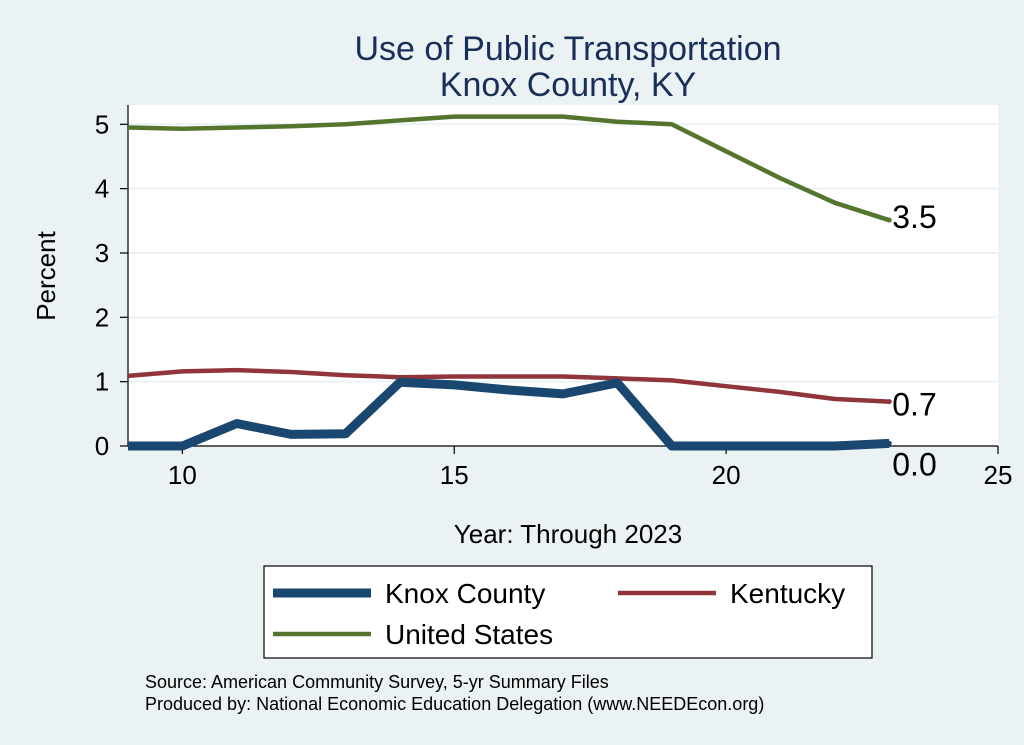  I want to click on x-tick-label: 25, so click(998, 475).